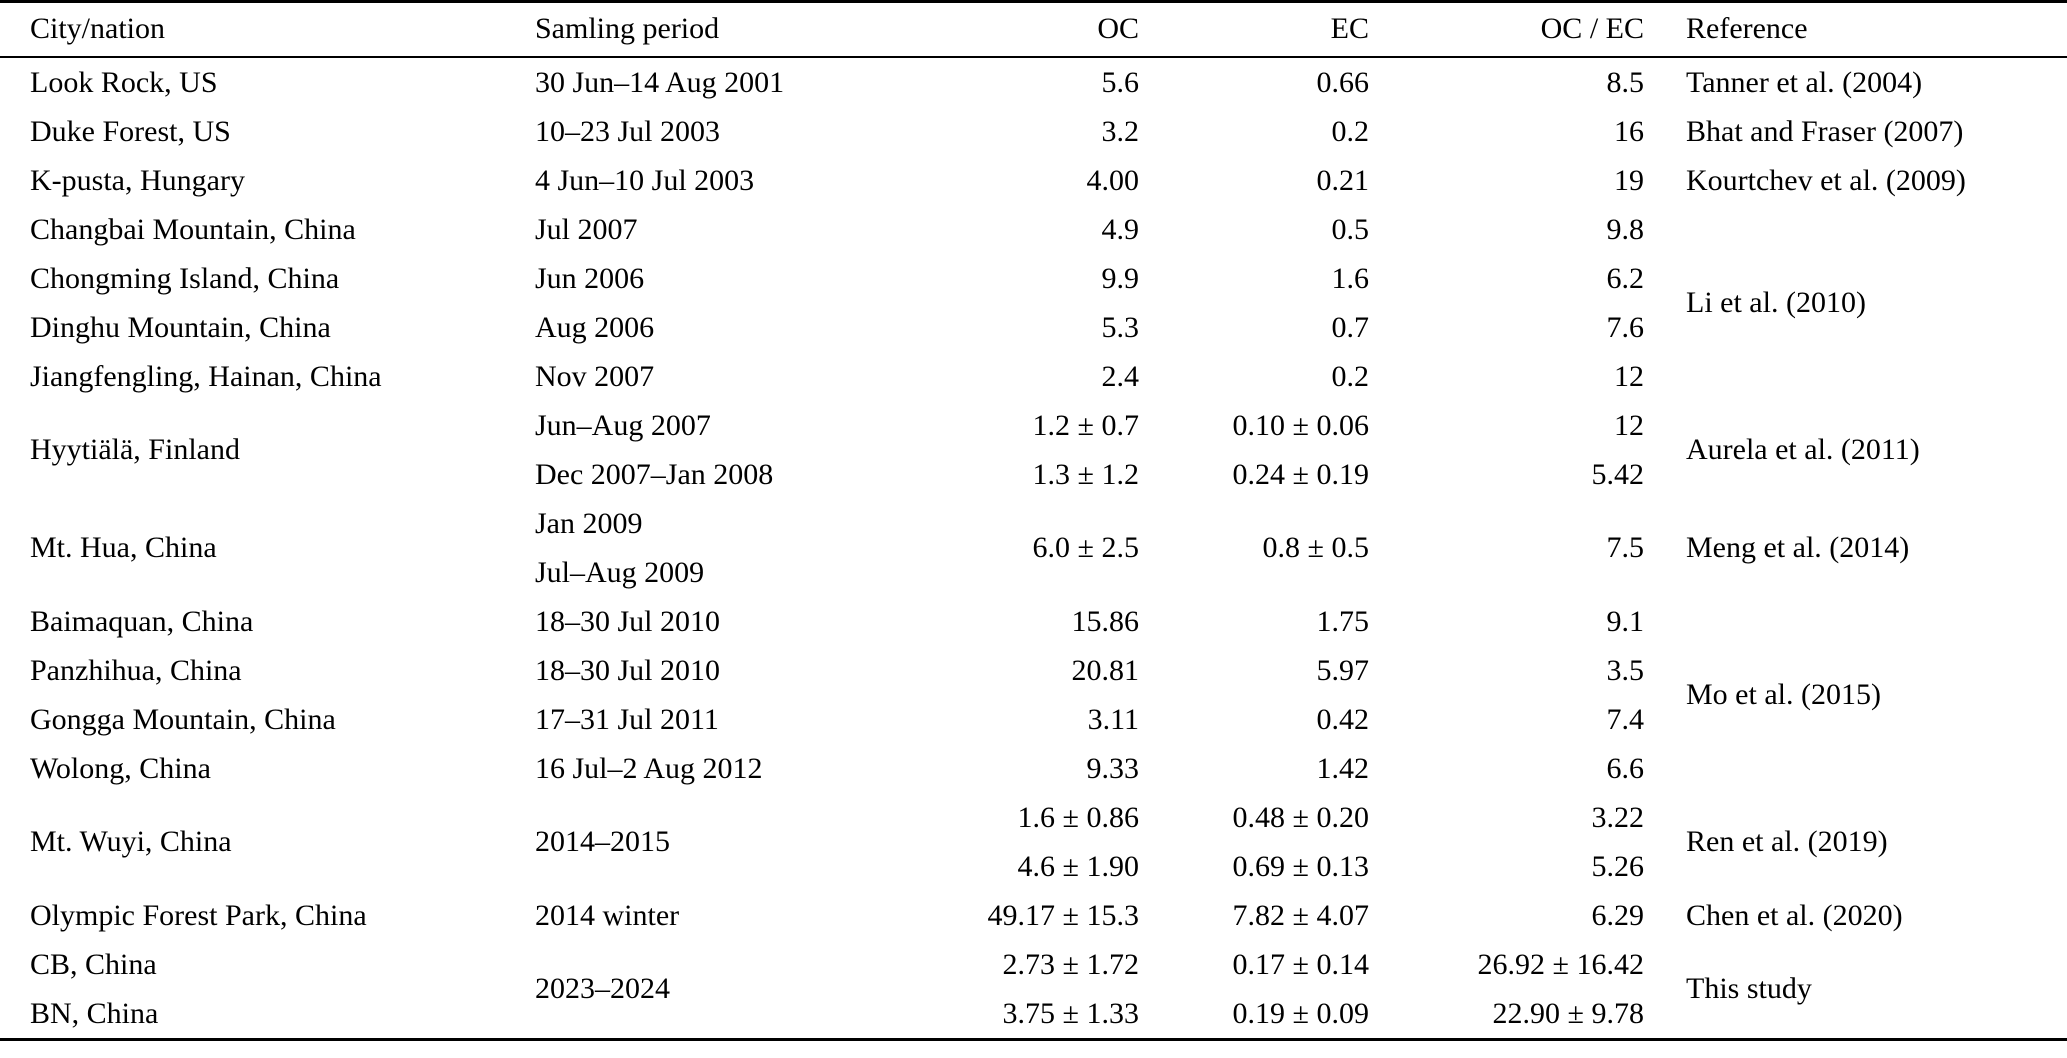 The image size is (2067, 1058). I want to click on cell-ocec: 9.1, so click(1625, 621).